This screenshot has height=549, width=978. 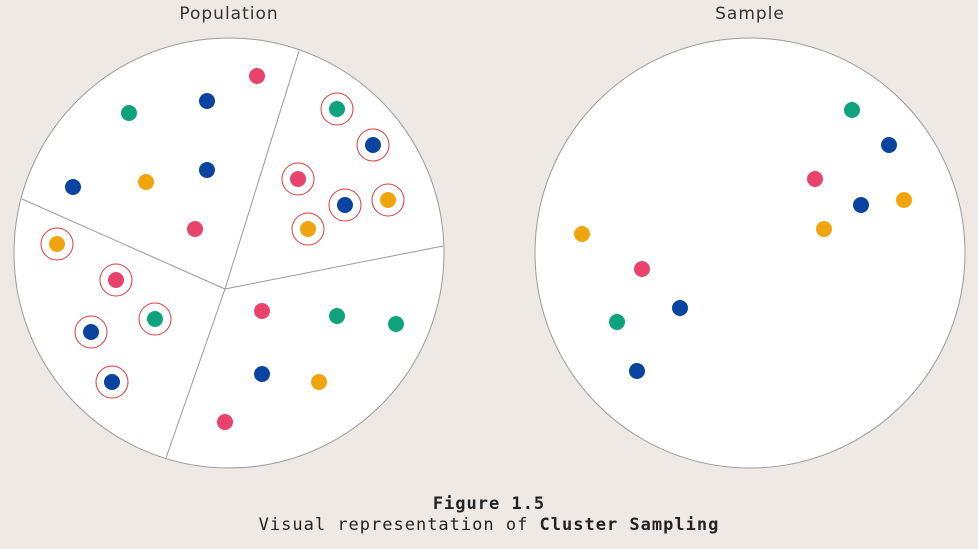 What do you see at coordinates (165, 152) in the screenshot?
I see `cluster-top-left` at bounding box center [165, 152].